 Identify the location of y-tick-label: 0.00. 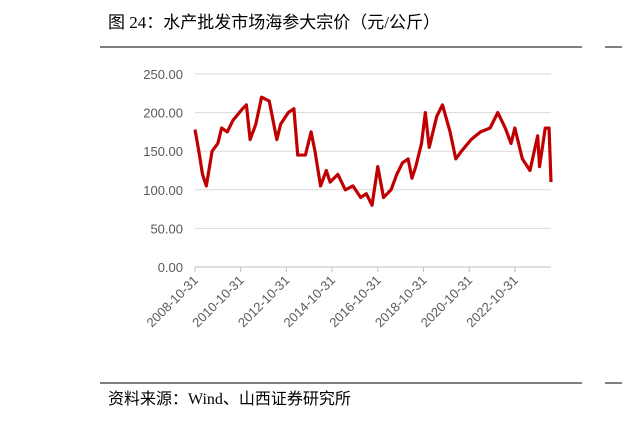
(170, 267).